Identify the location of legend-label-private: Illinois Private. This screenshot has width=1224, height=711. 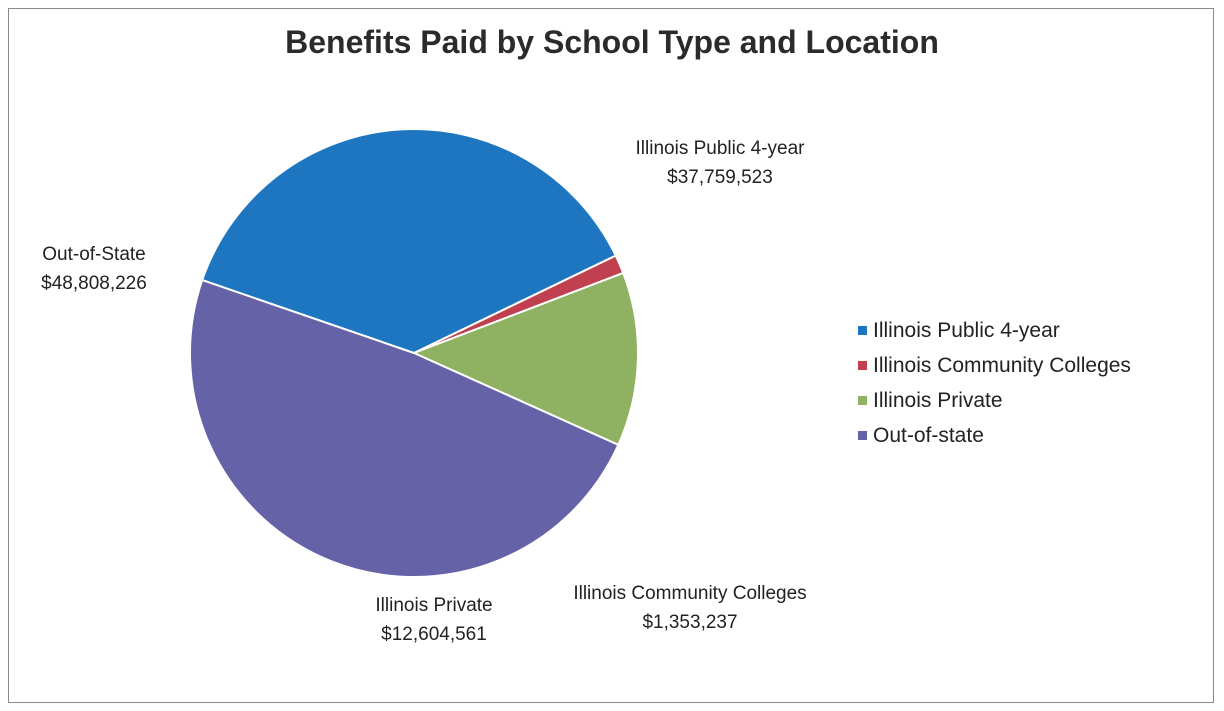
(938, 400).